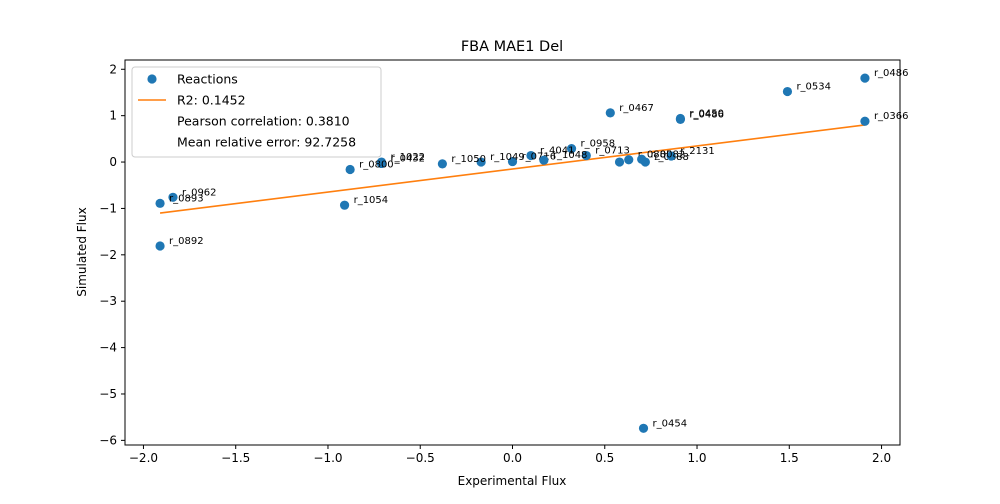  Describe the element at coordinates (82, 251) in the screenshot. I see `y-axis-label: Simulated Flux` at that location.